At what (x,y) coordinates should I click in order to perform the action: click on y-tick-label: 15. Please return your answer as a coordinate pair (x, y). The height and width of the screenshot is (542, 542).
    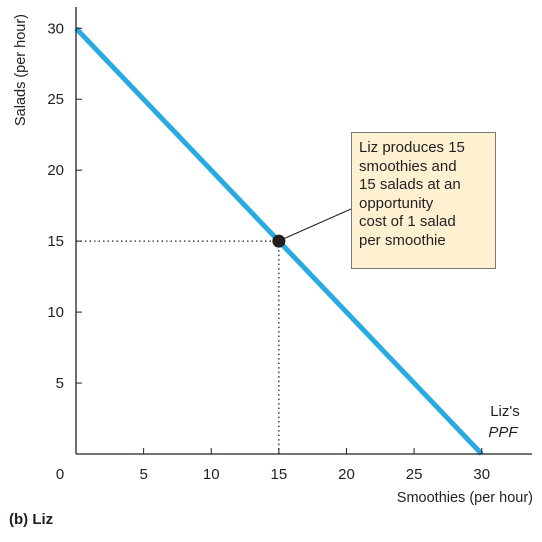
    Looking at the image, I should click on (55, 241).